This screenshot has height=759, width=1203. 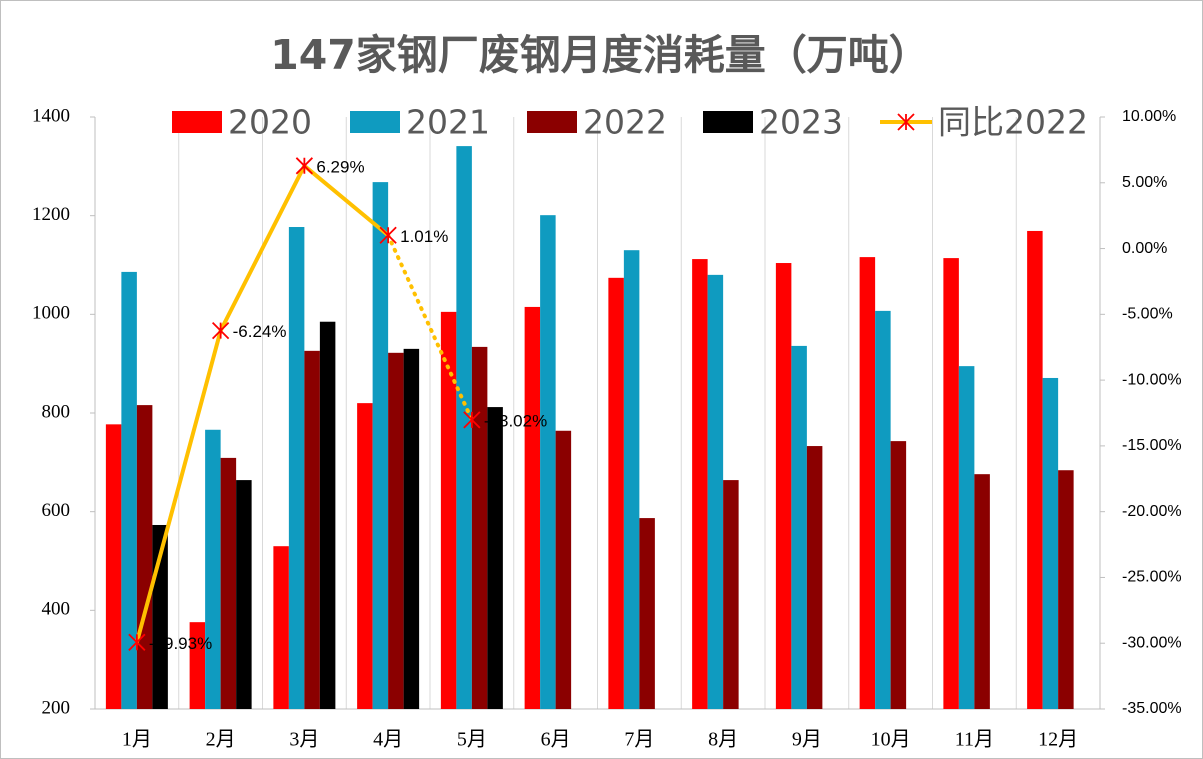 What do you see at coordinates (180, 643) in the screenshot?
I see `data-label: -29.93%` at bounding box center [180, 643].